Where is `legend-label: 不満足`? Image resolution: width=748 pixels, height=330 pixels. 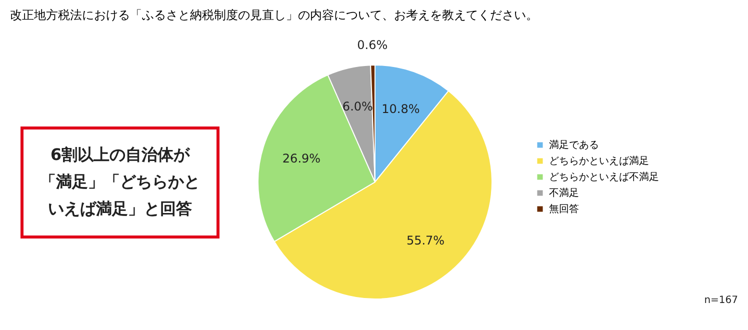 legend-label: 不満足 is located at coordinates (564, 193).